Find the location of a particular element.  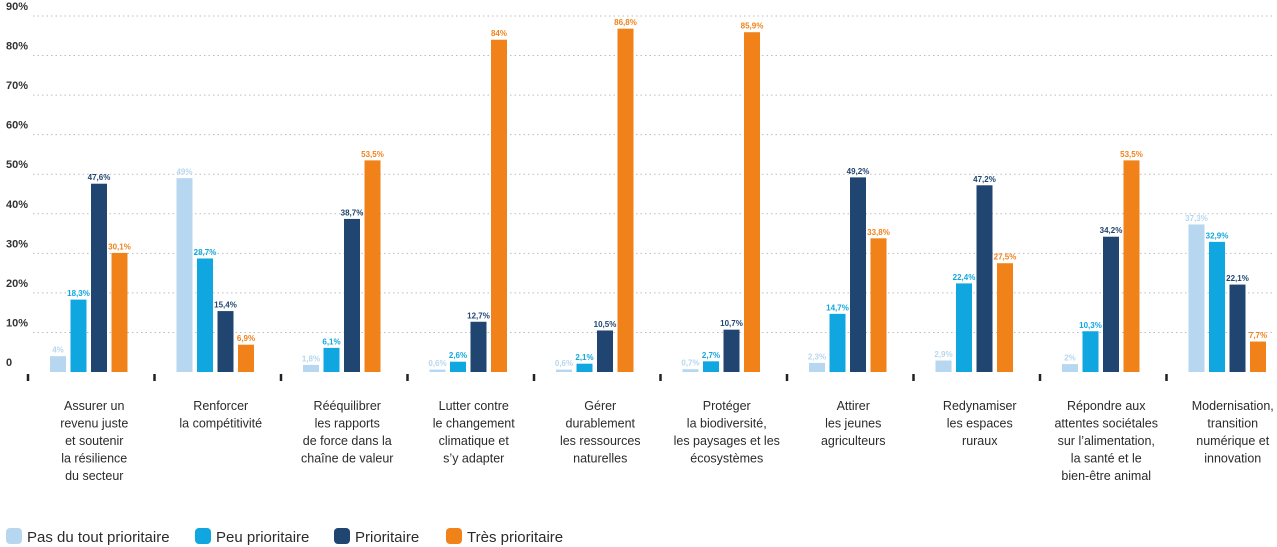

category-label: Gérer durablement les ressources naturelles is located at coordinates (600, 432).